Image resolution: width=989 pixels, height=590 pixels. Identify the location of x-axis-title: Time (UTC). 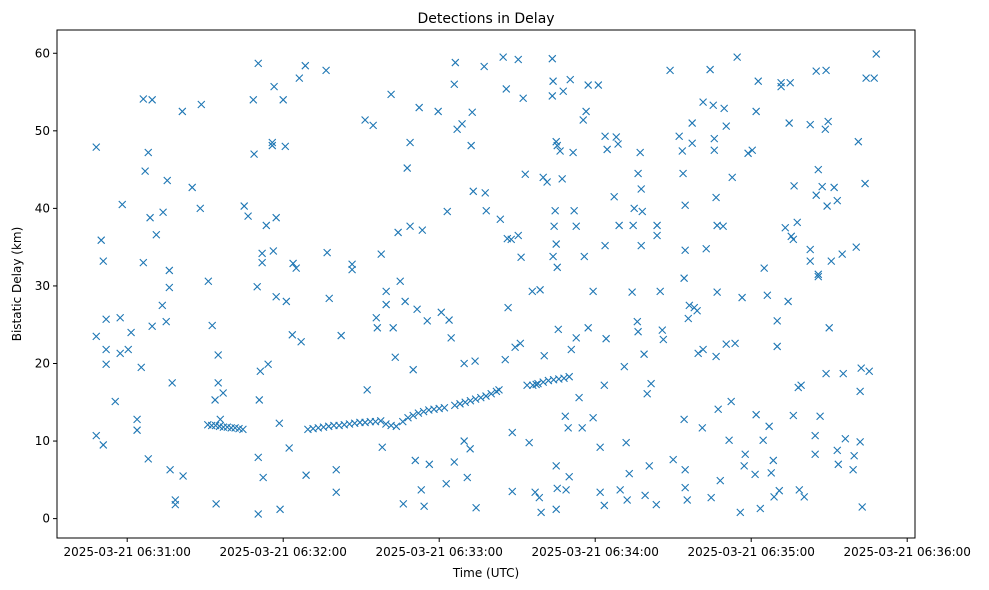
(485, 573).